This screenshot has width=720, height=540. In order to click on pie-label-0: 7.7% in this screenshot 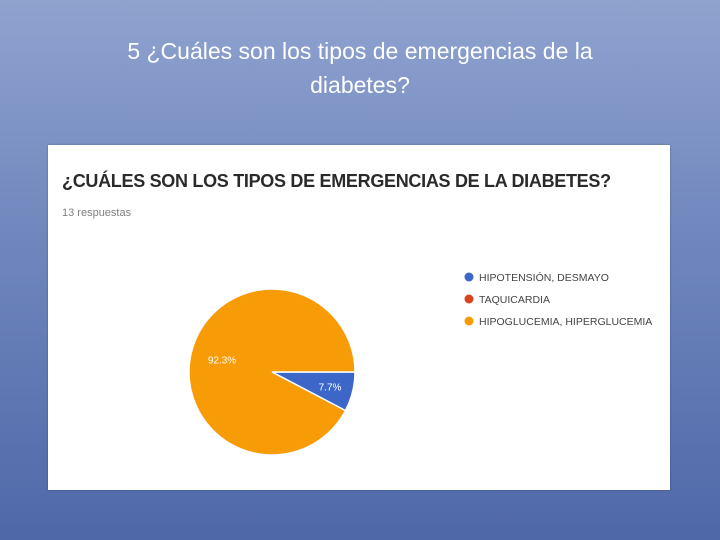, I will do `click(330, 387)`.